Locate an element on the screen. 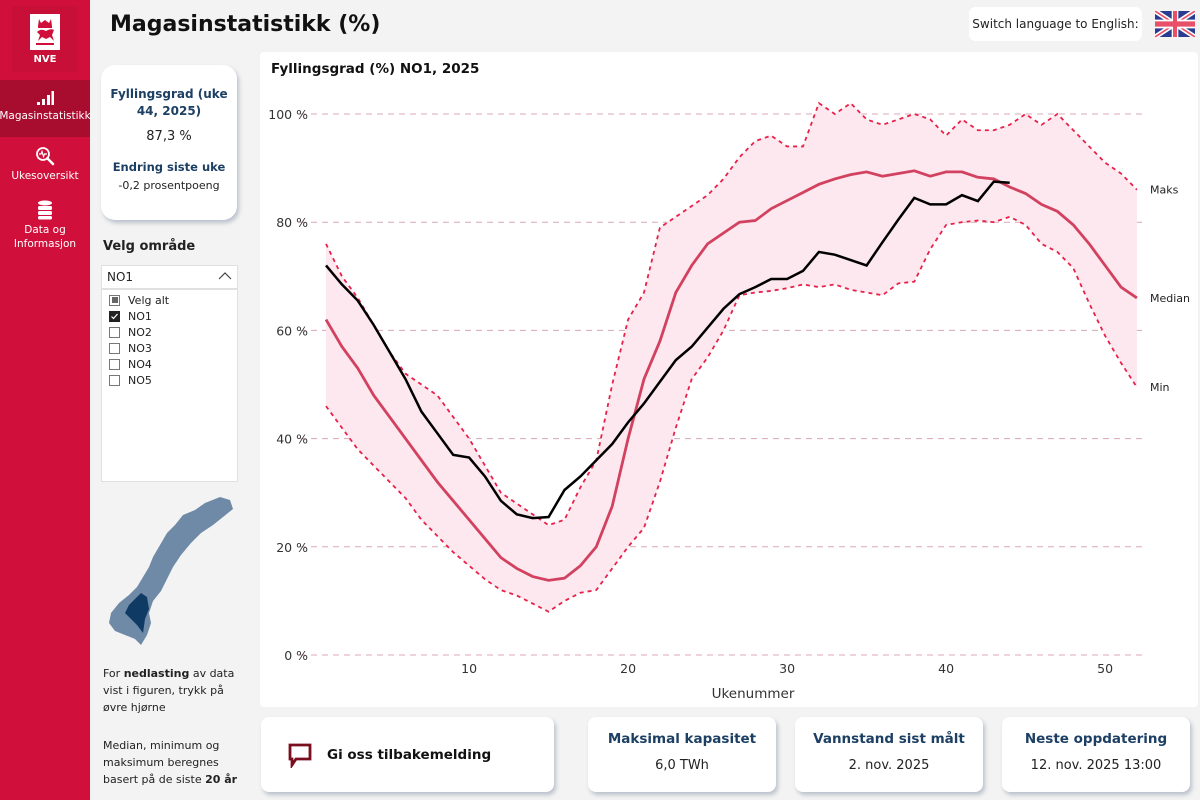 The width and height of the screenshot is (1200, 800). area-dropdown-value: NO1 is located at coordinates (120, 277).